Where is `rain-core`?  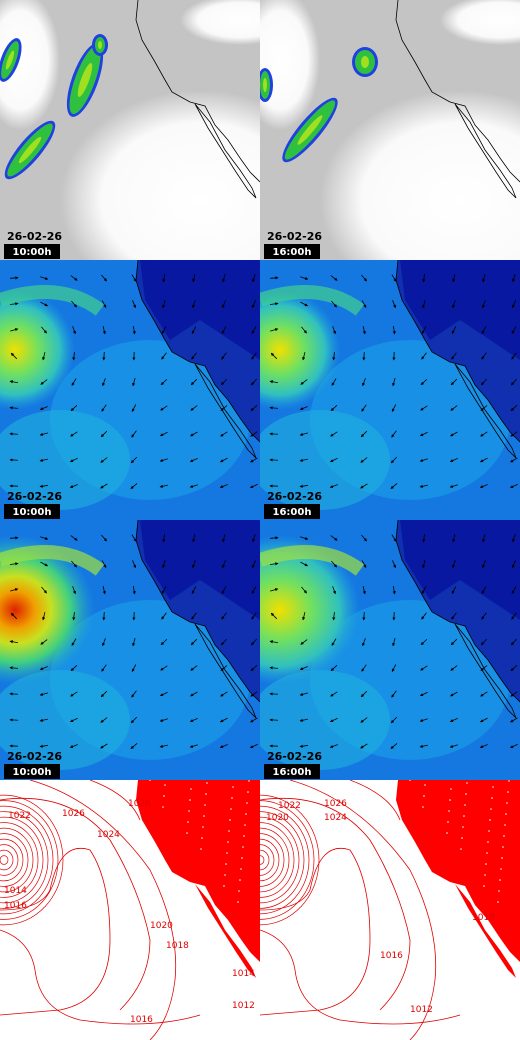 rain-core is located at coordinates (310, 130).